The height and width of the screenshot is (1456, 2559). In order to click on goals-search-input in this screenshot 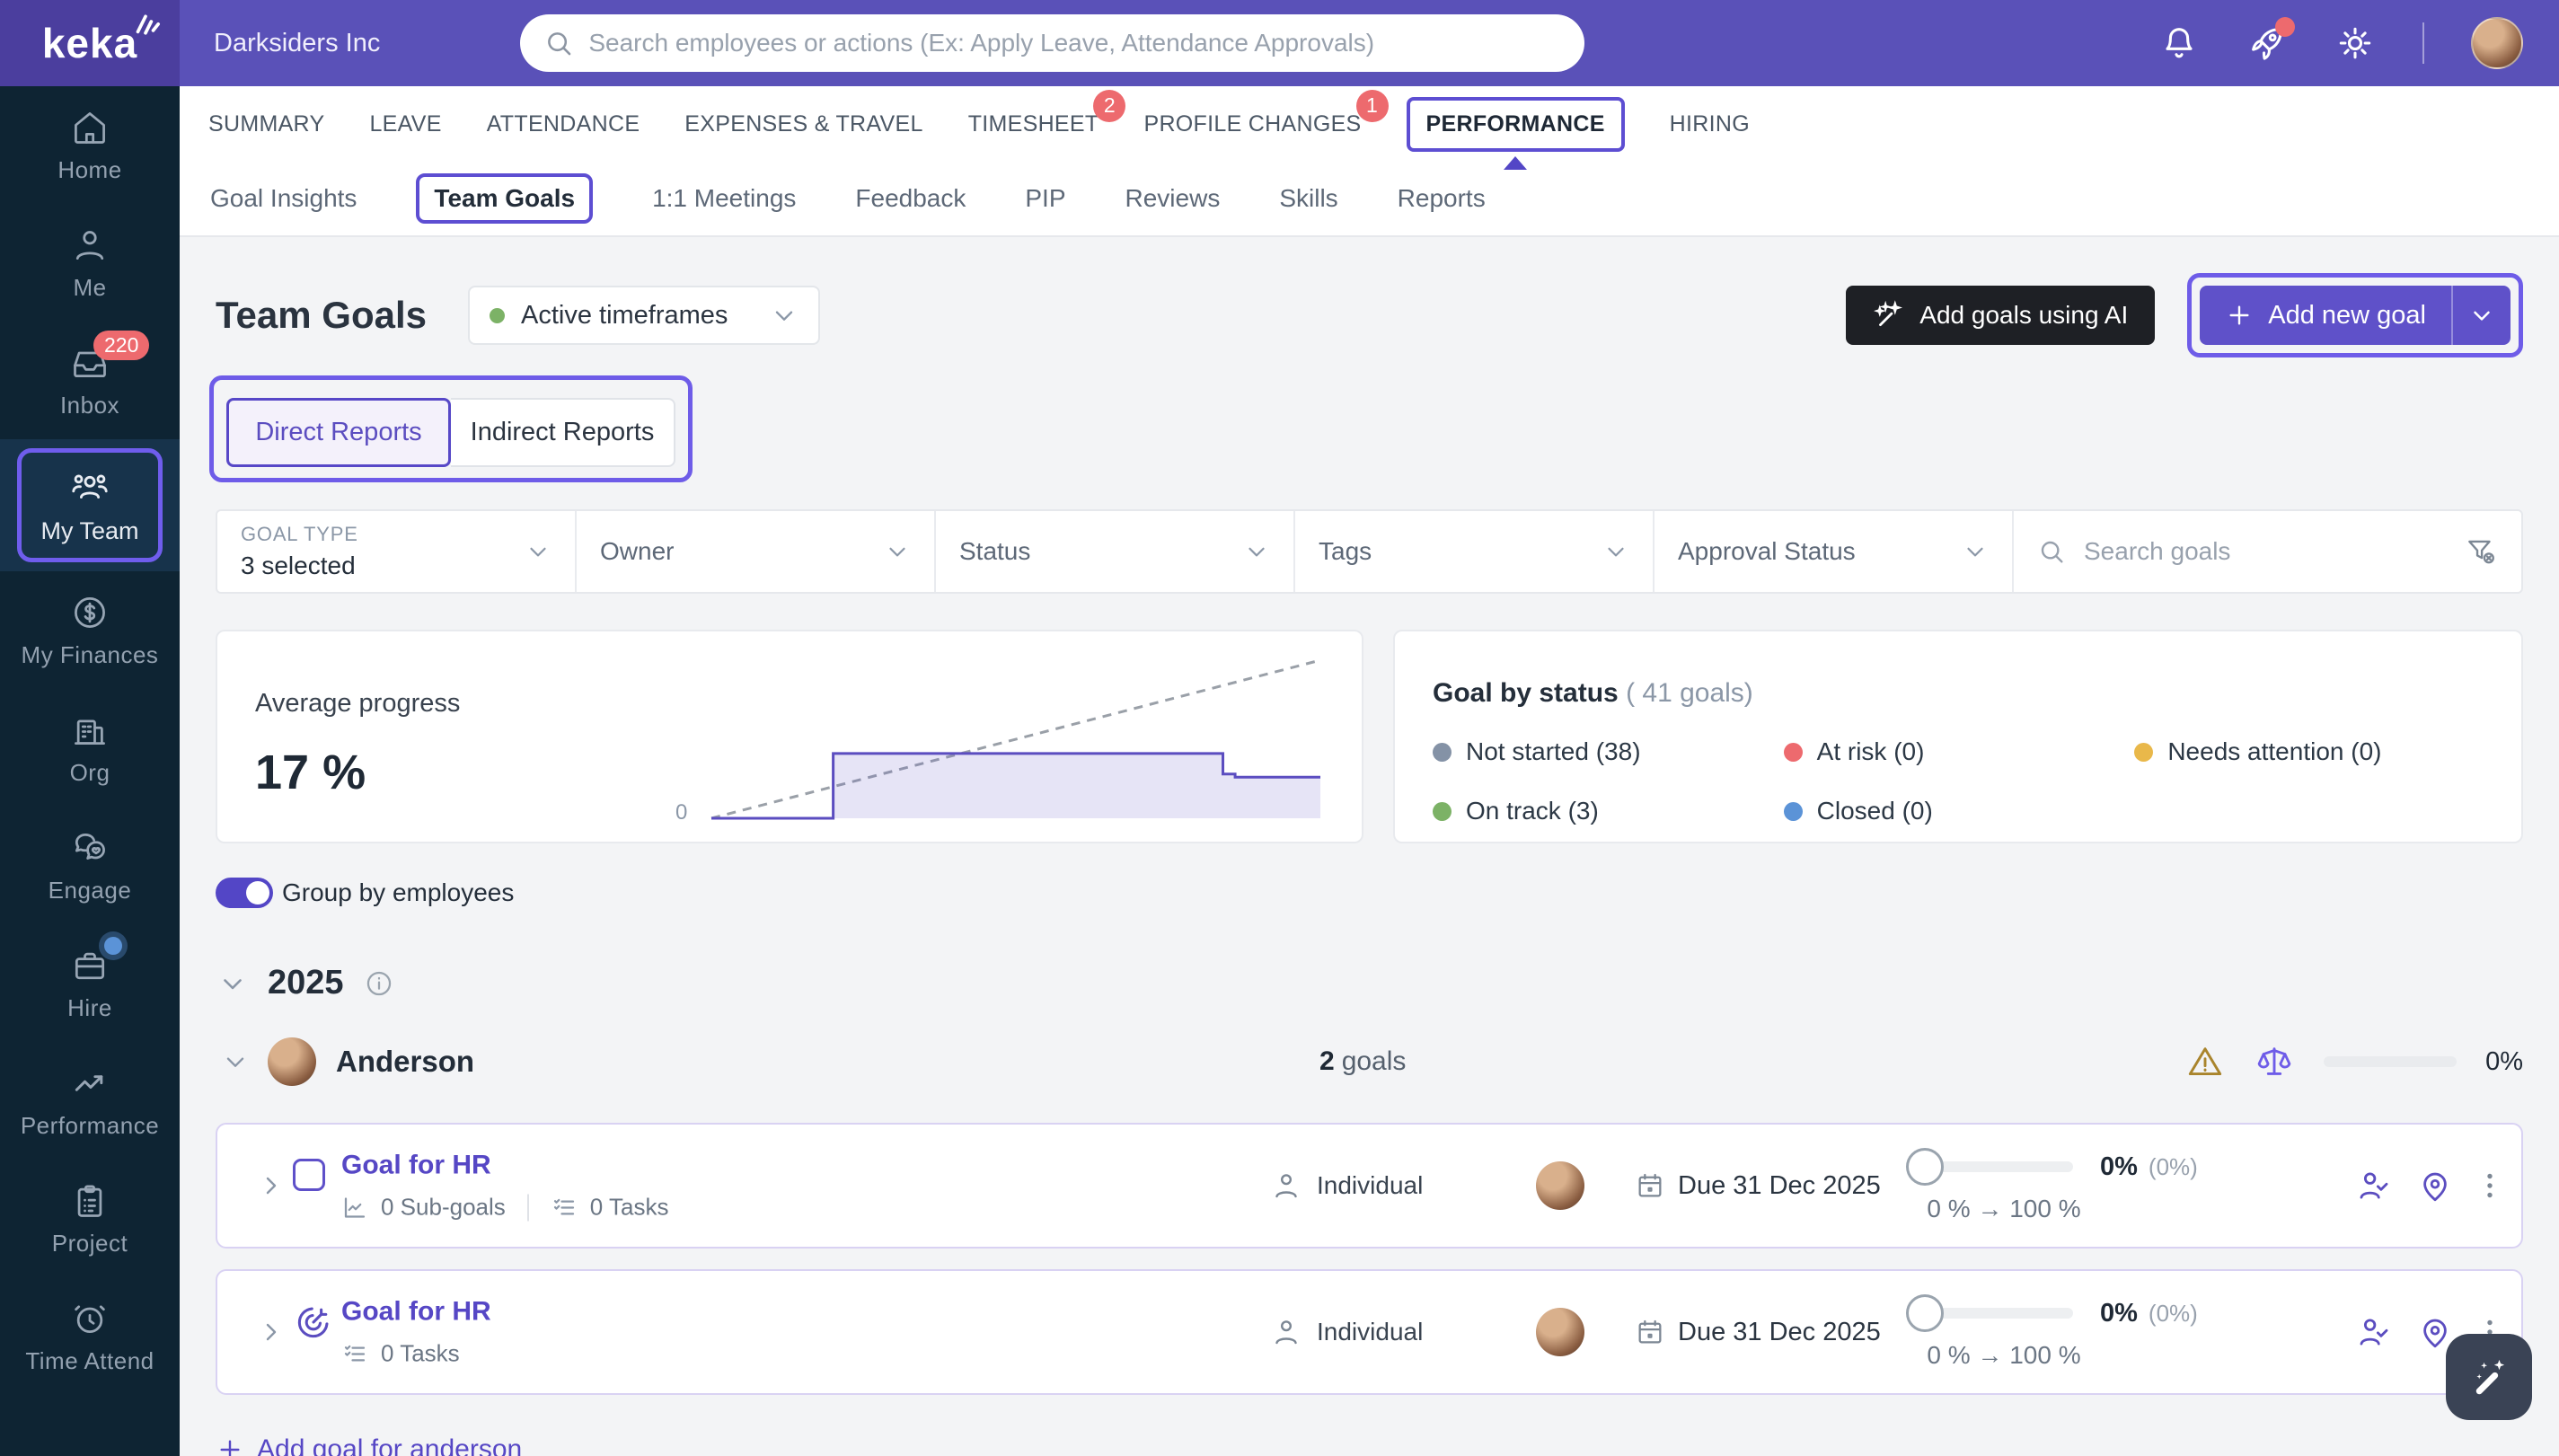, I will do `click(2265, 551)`.